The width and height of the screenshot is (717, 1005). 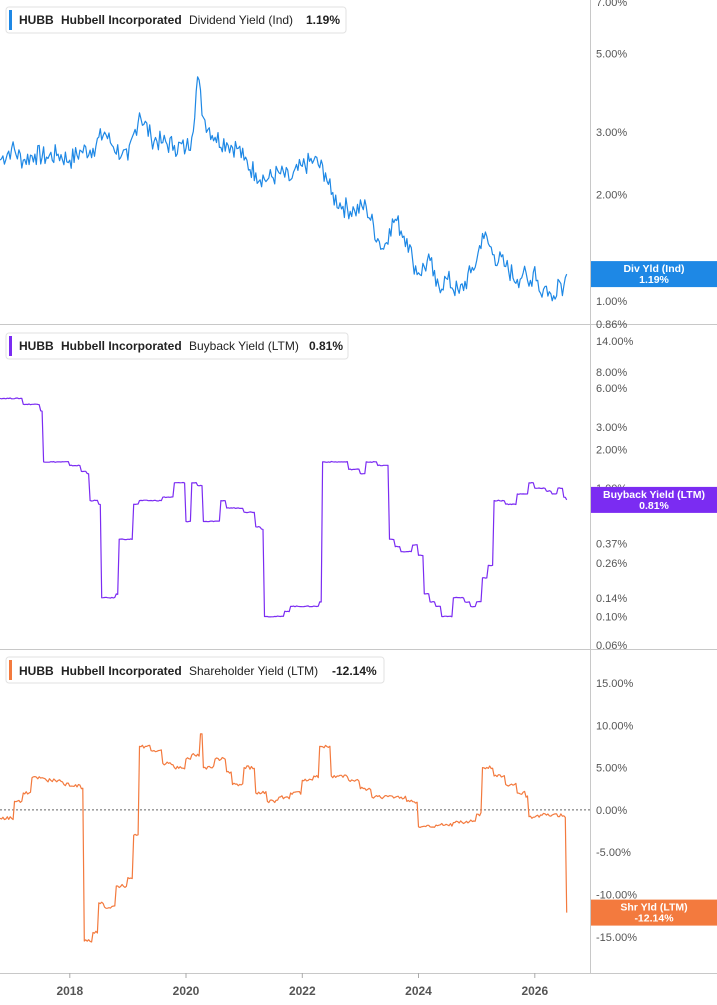 What do you see at coordinates (244, 346) in the screenshot?
I see `legend-metric: Buyback Yield (LTM)` at bounding box center [244, 346].